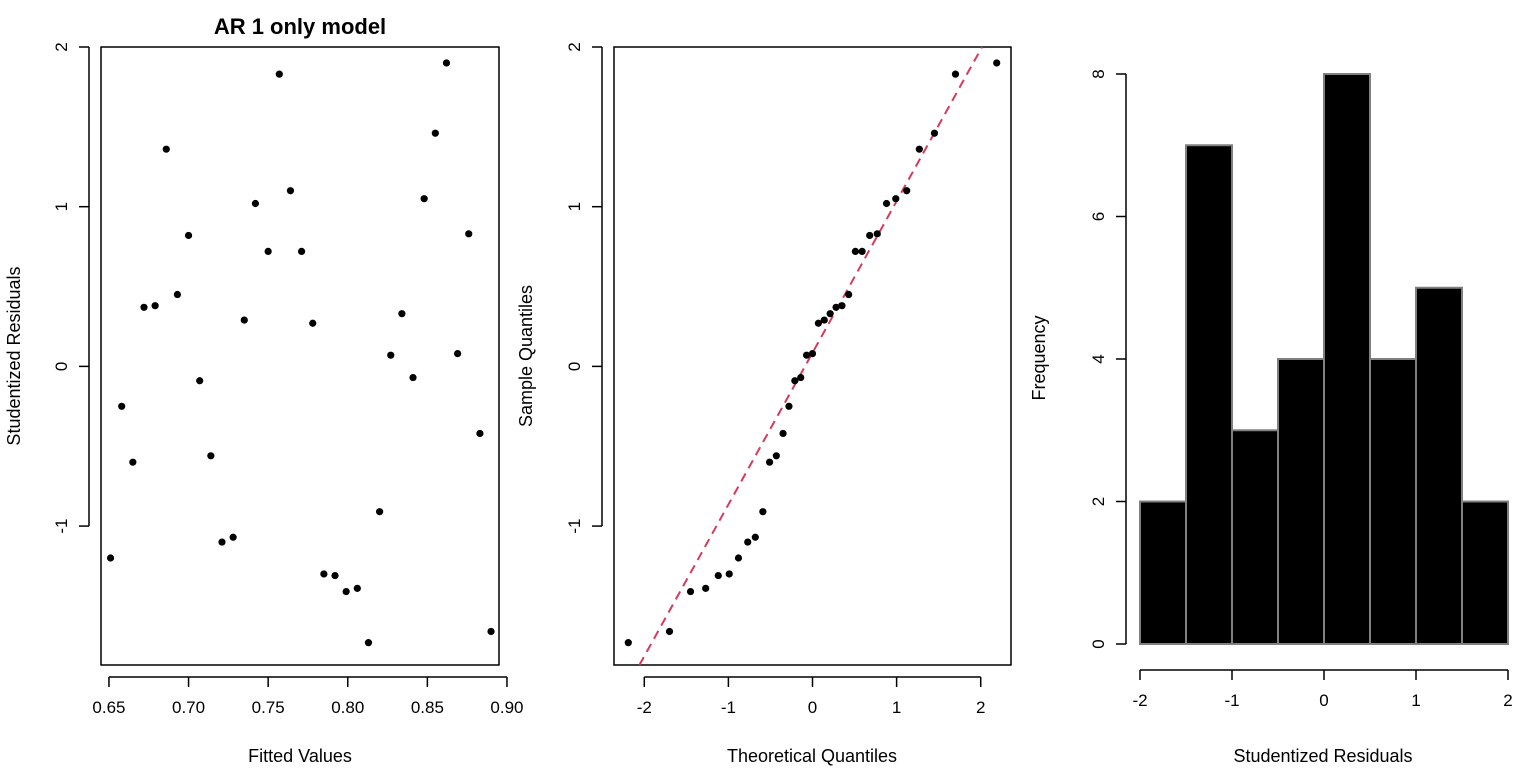  Describe the element at coordinates (812, 756) in the screenshot. I see `x-axis-title: Theoretical Quantiles` at that location.